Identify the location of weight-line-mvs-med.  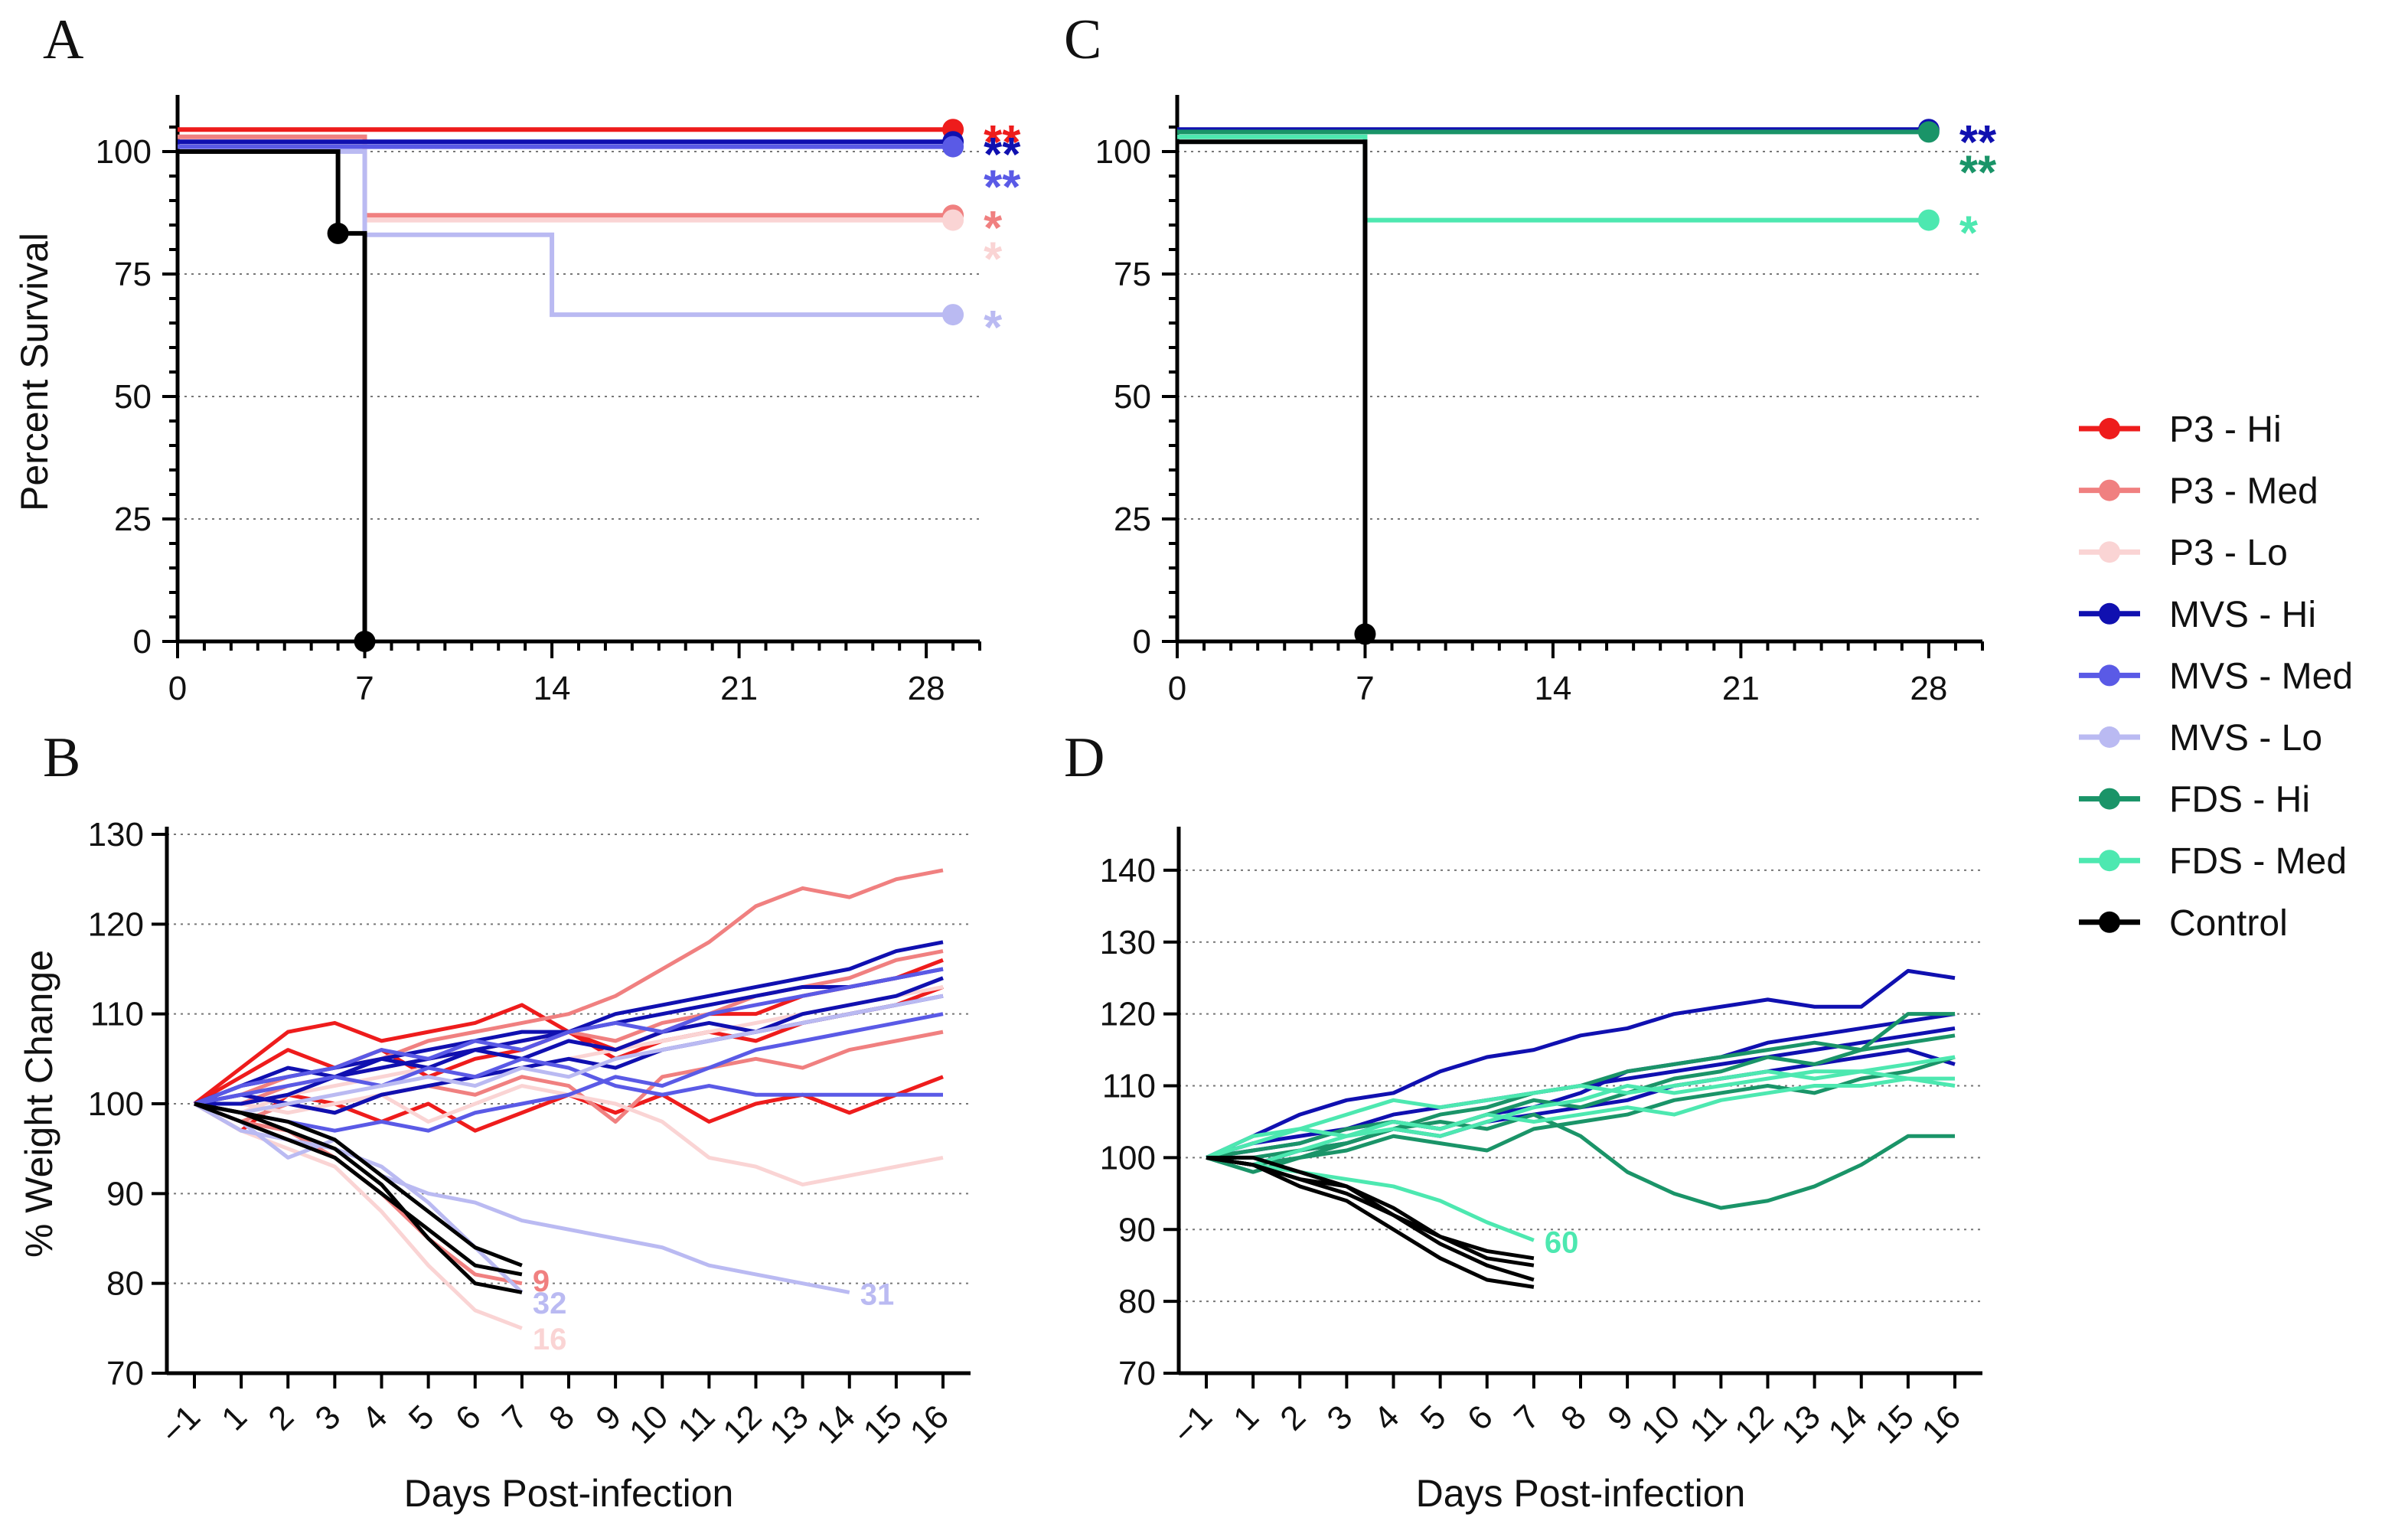
(569, 1036).